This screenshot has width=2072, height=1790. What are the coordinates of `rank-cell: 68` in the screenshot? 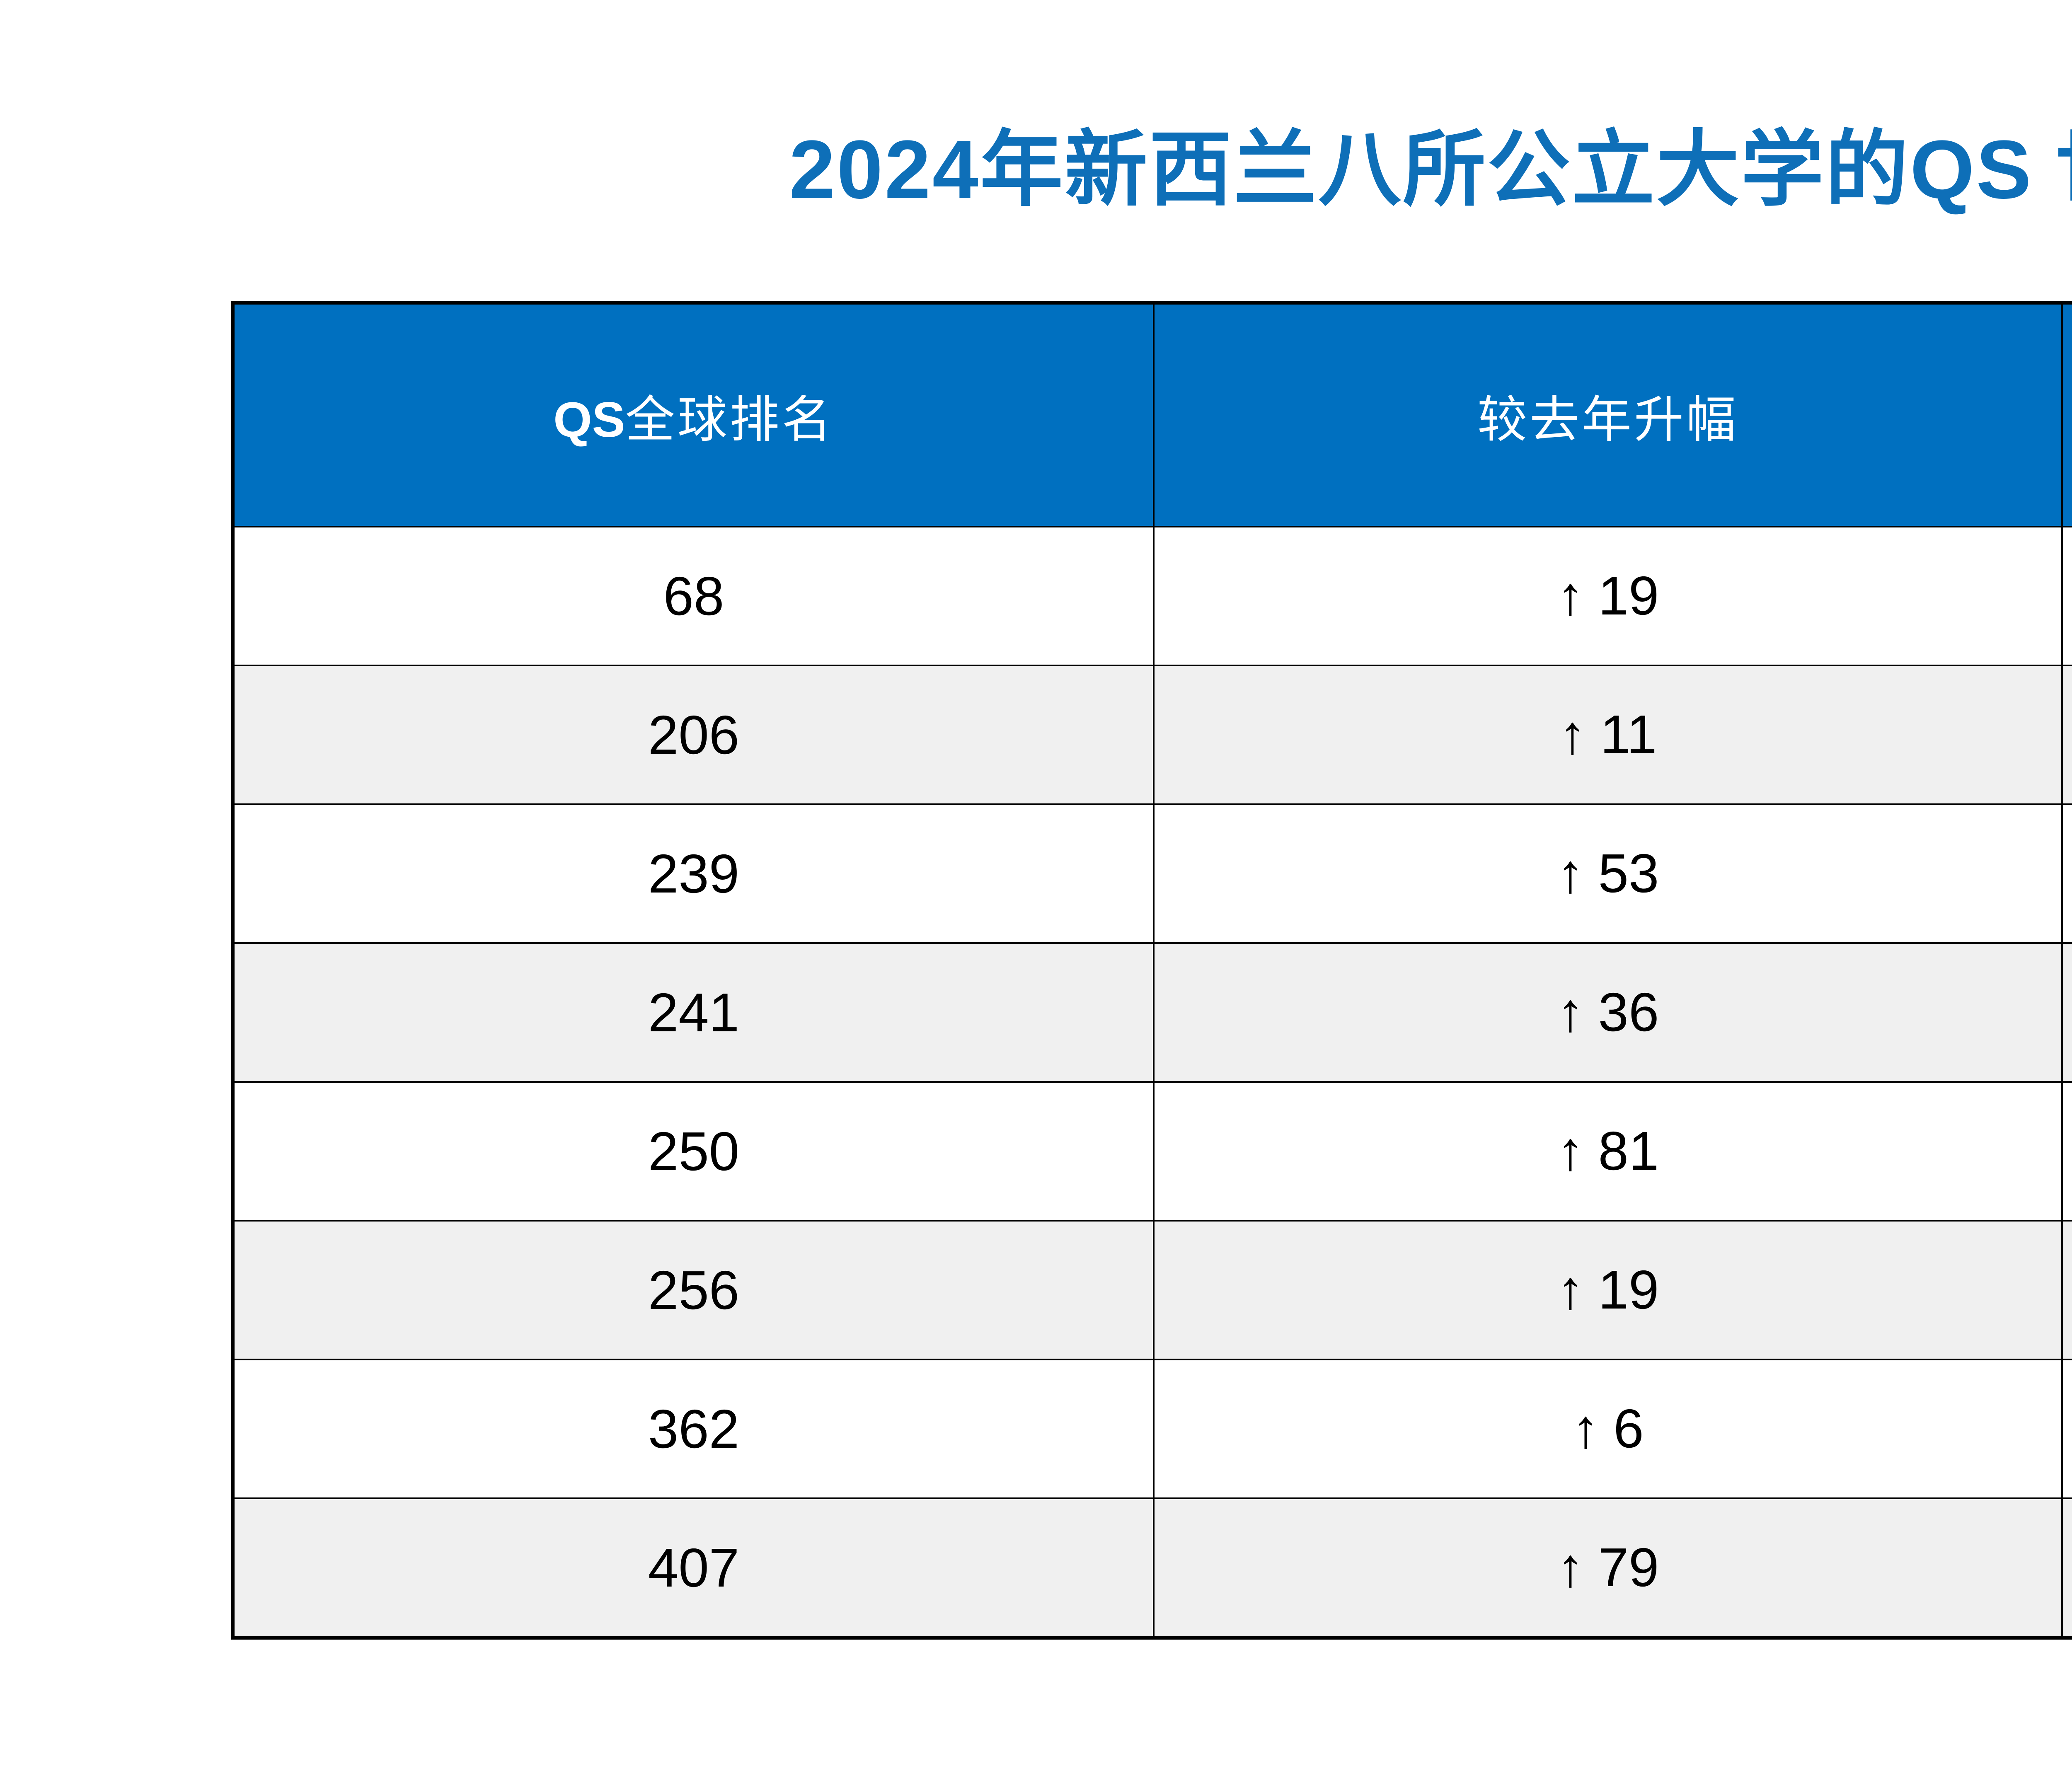 It's located at (693, 596).